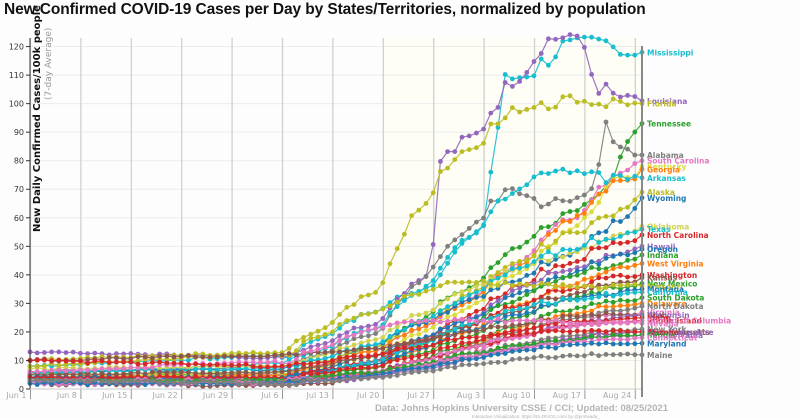 The height and width of the screenshot is (419, 800). Describe the element at coordinates (16, 75) in the screenshot. I see `y-tick-label: 110` at that location.